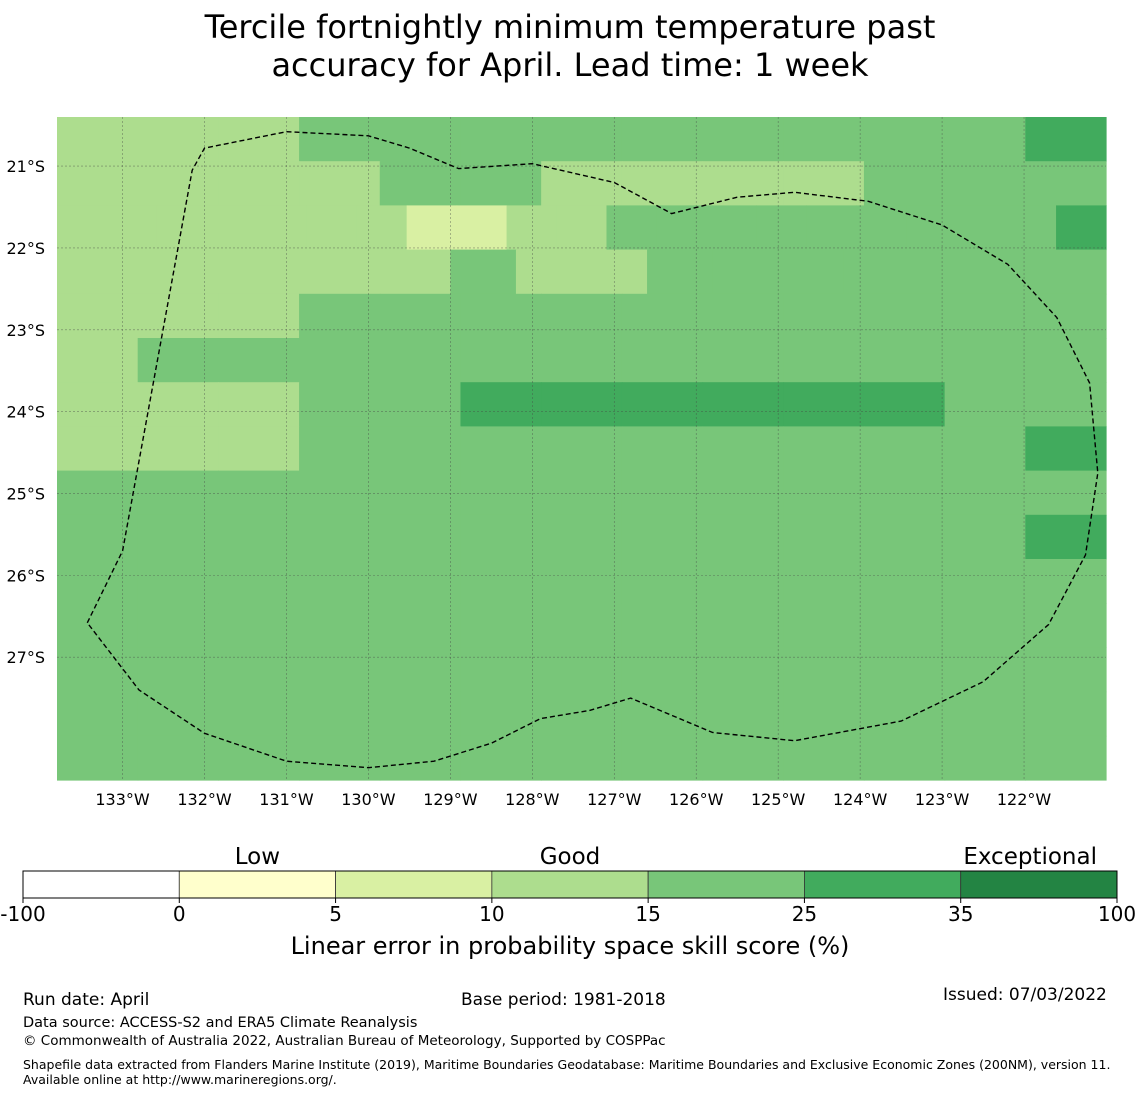 The width and height of the screenshot is (1140, 1095). I want to click on colorbar-category-label: Low, so click(257, 857).